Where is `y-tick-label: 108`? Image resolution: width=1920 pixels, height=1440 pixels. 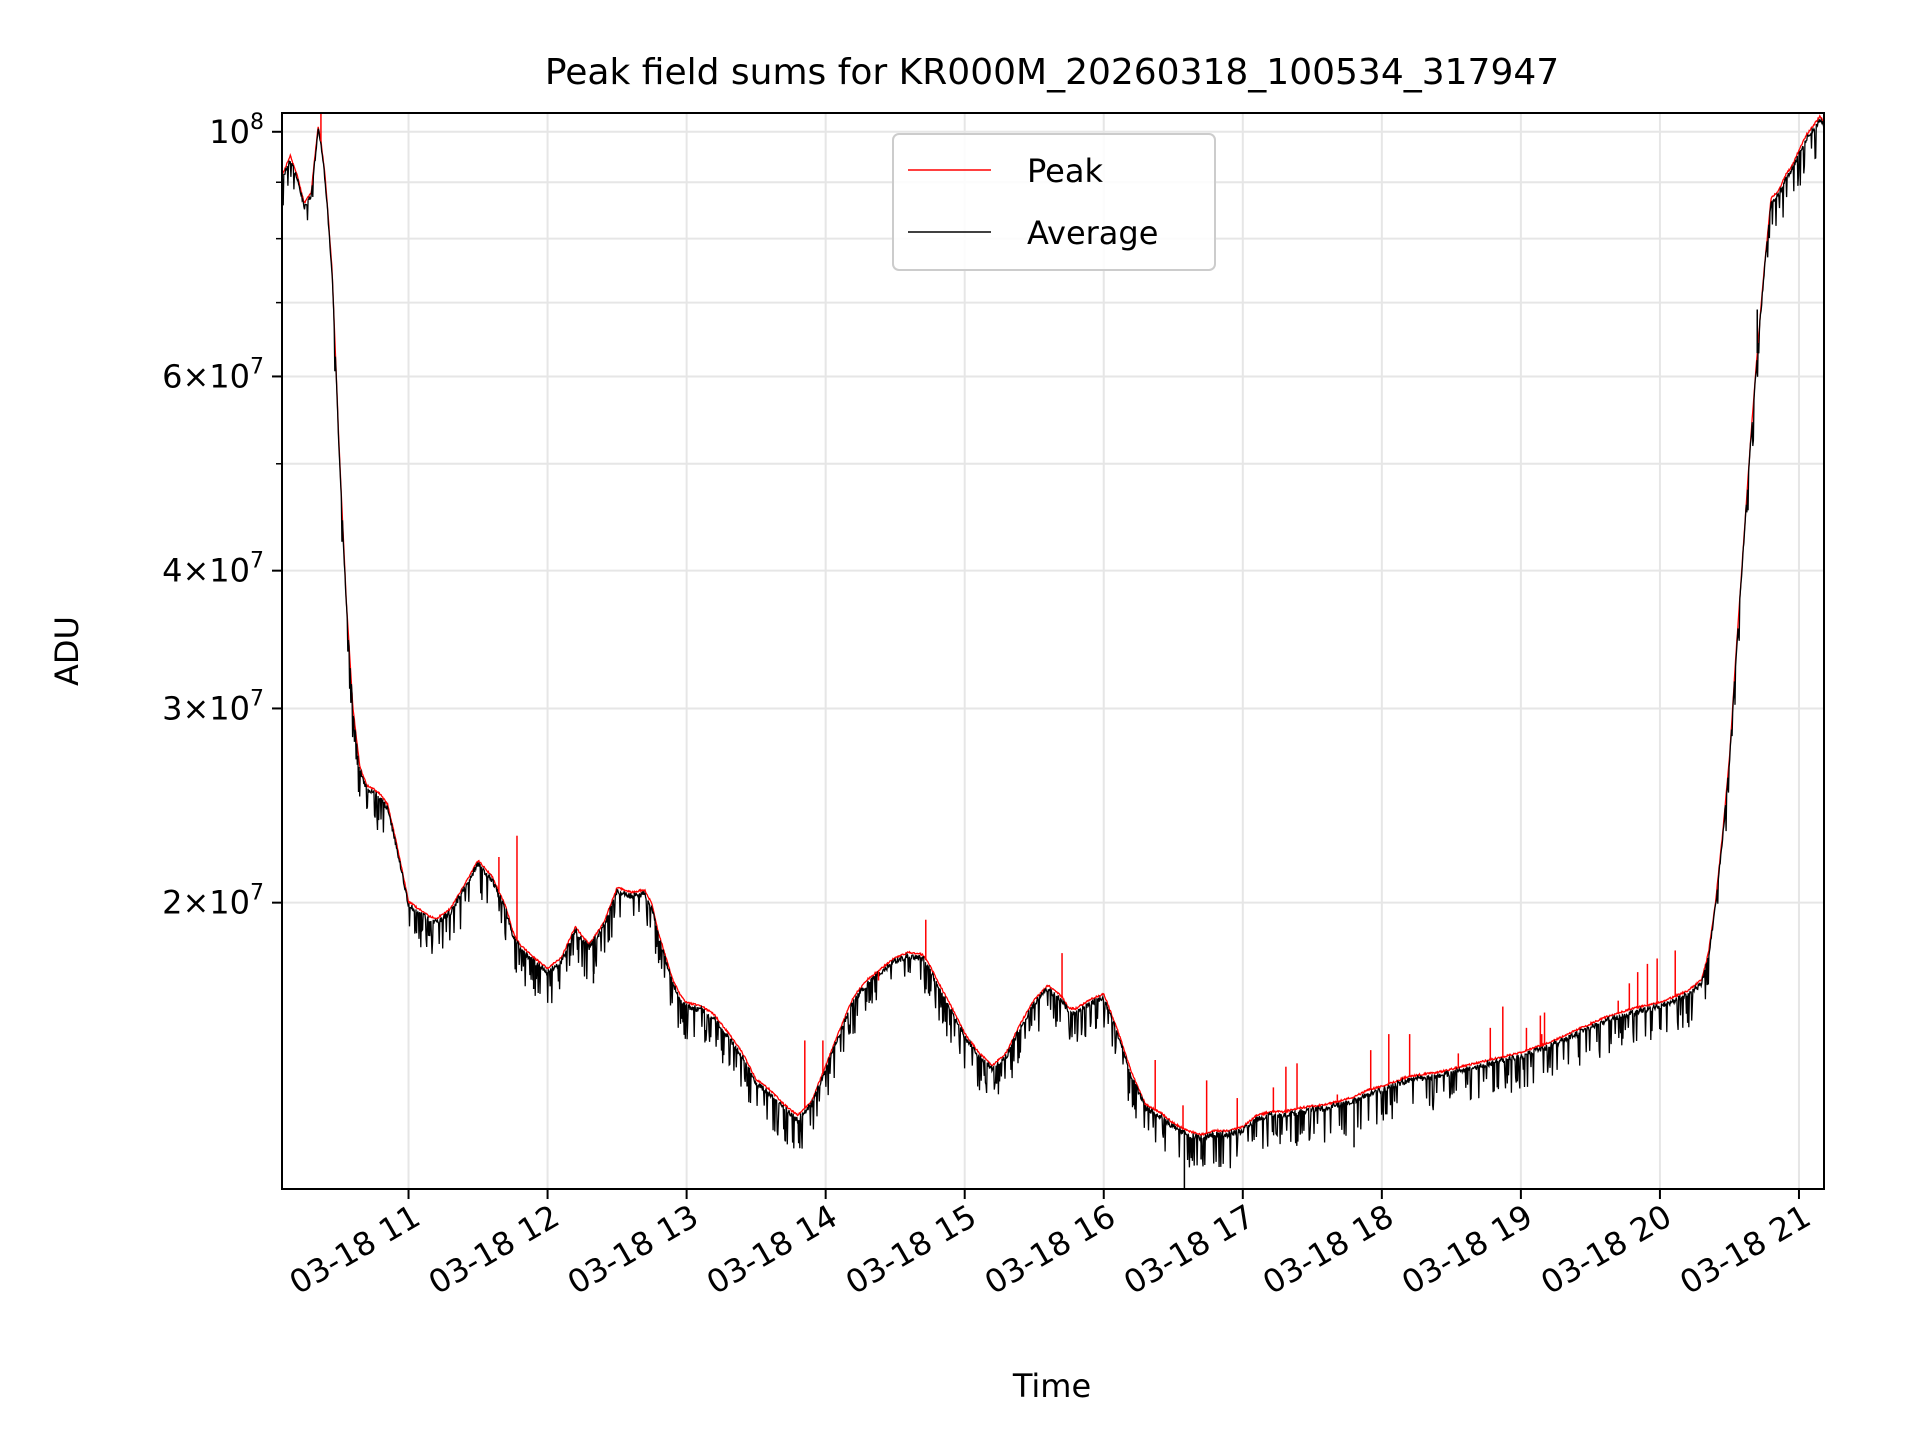
y-tick-label: 108 is located at coordinates (236, 130).